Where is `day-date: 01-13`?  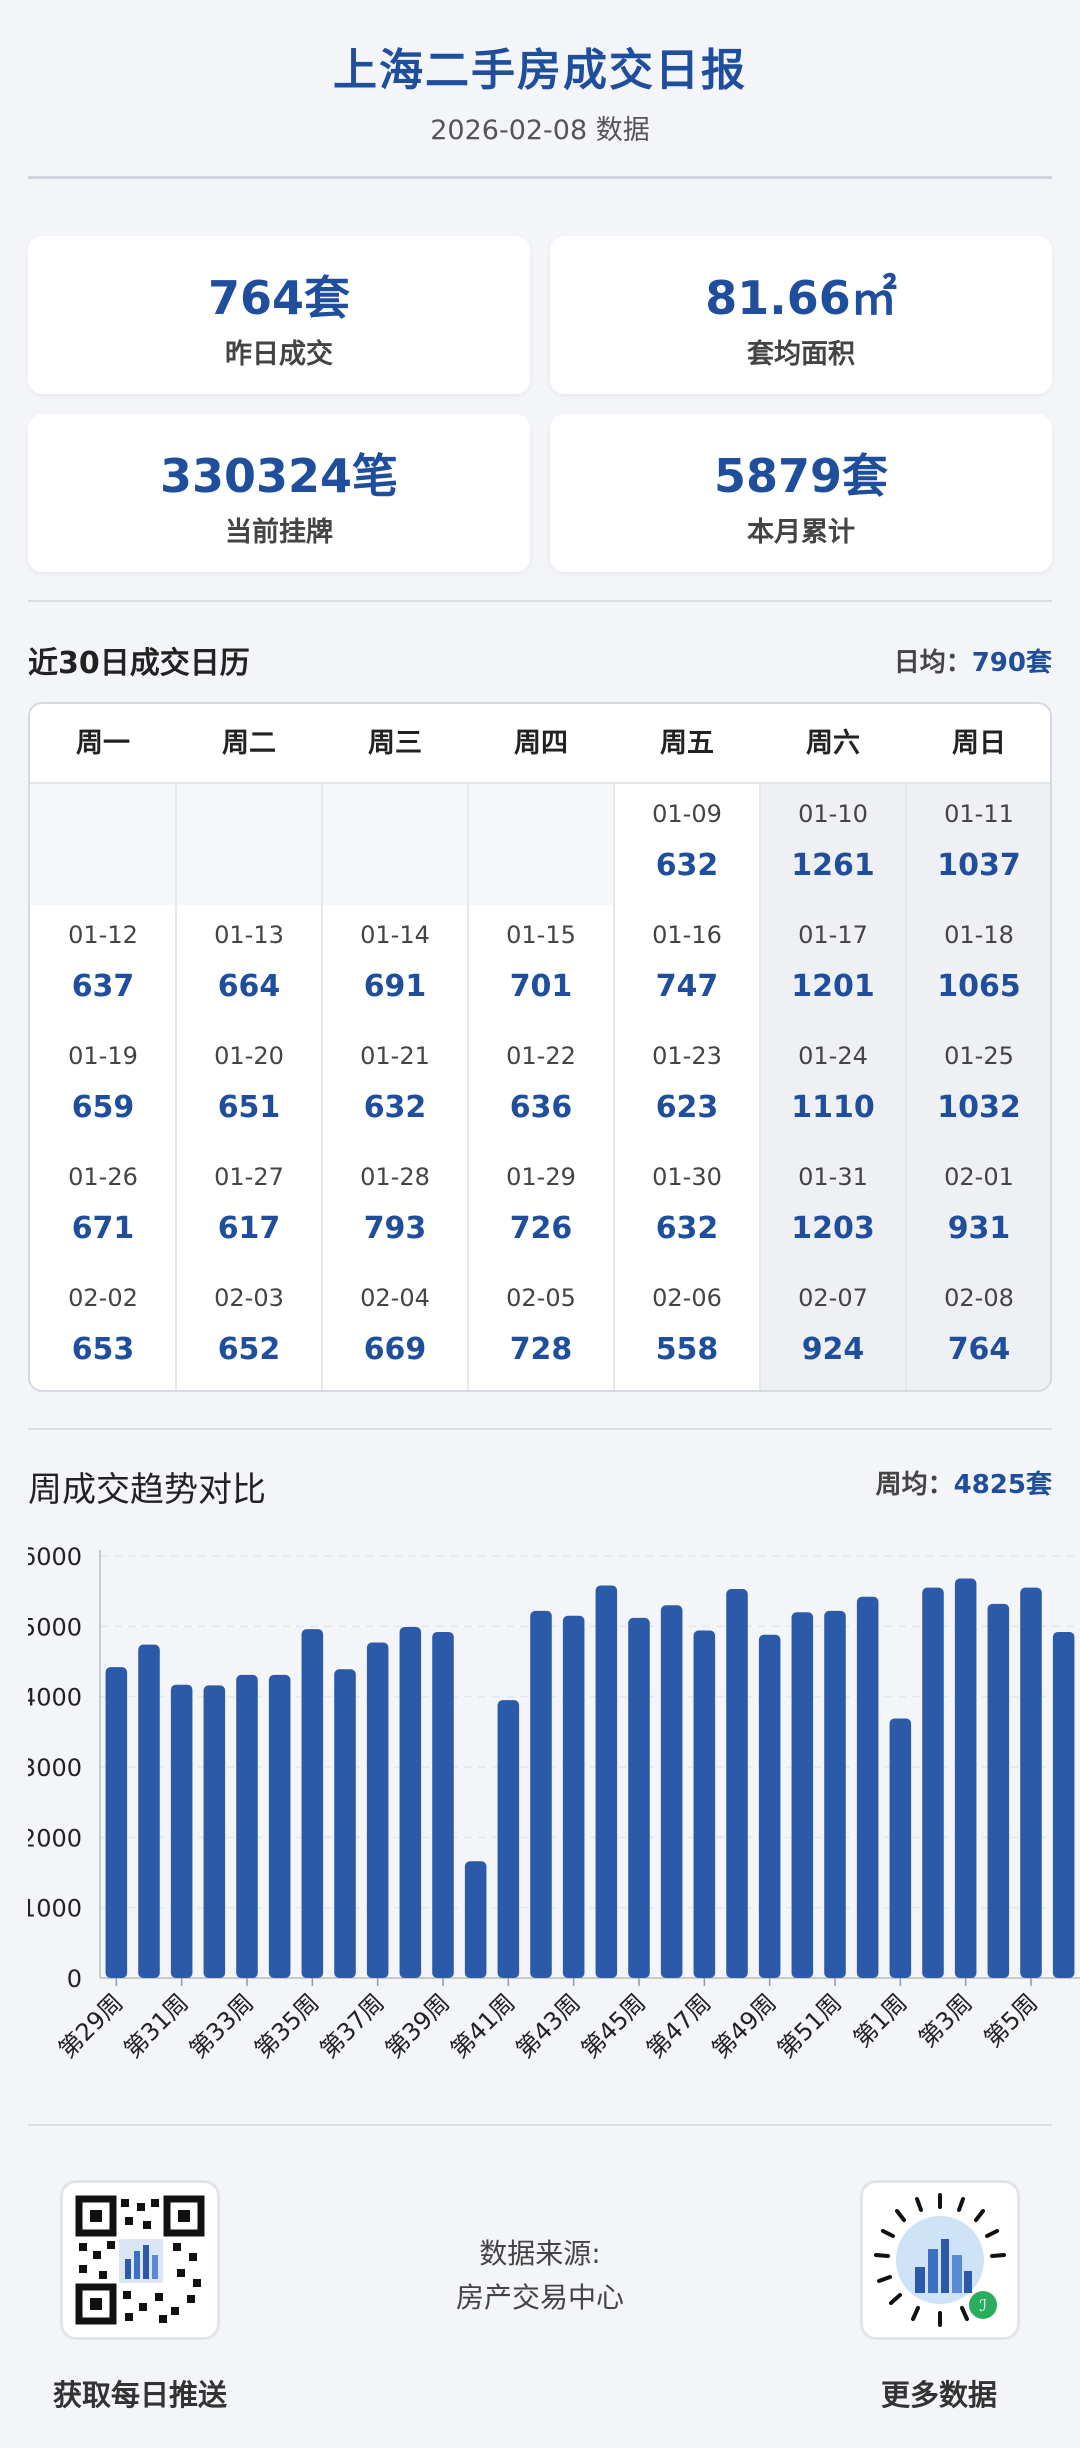
day-date: 01-13 is located at coordinates (249, 935).